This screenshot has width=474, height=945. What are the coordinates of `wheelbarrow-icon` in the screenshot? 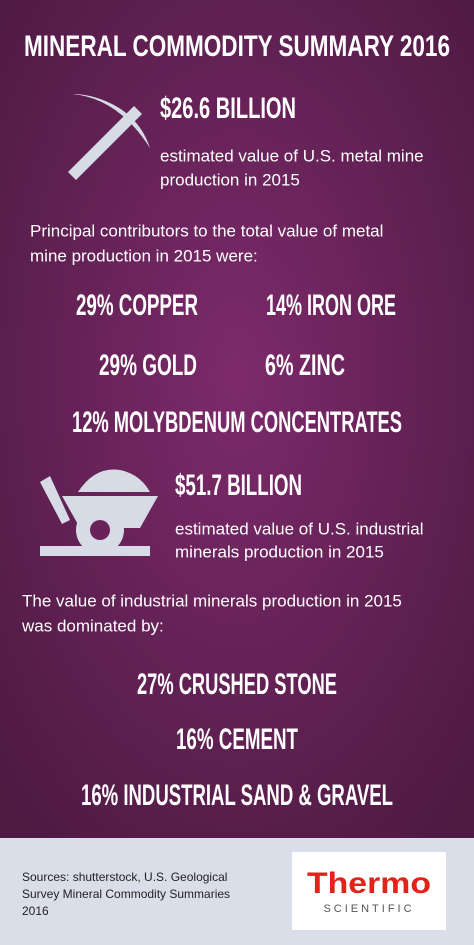 It's located at (99, 512).